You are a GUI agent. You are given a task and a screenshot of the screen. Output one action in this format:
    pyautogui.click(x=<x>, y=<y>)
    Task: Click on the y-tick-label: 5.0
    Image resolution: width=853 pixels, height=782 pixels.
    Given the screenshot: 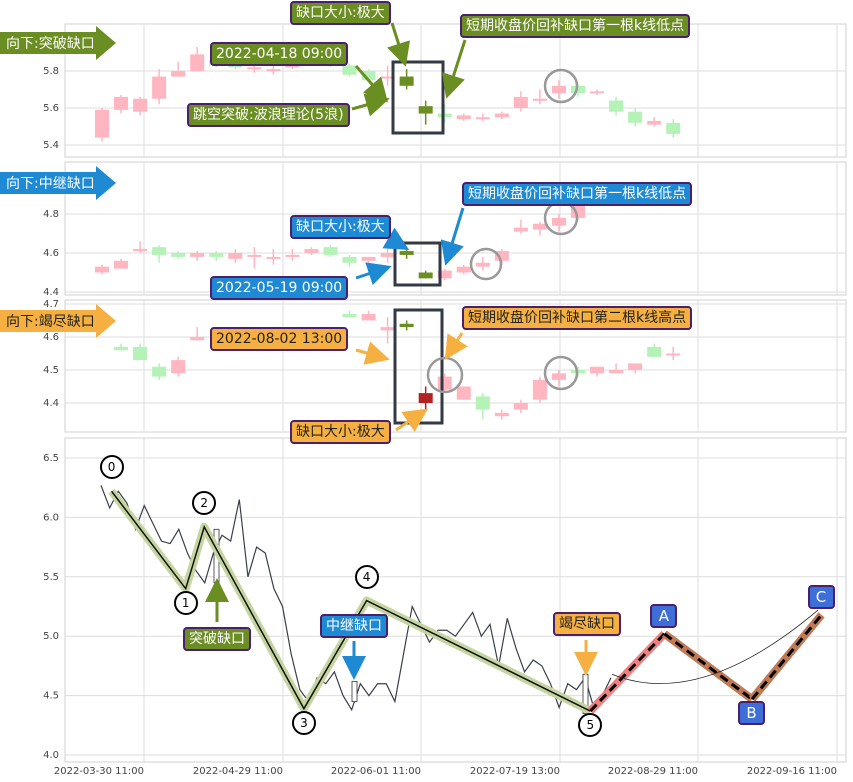 What is the action you would take?
    pyautogui.click(x=51, y=636)
    